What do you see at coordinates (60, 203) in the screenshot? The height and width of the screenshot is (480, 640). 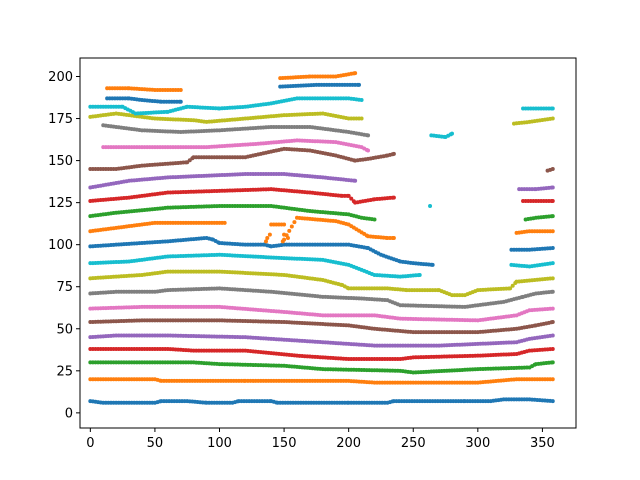 I see `y-tick-label: 125` at bounding box center [60, 203].